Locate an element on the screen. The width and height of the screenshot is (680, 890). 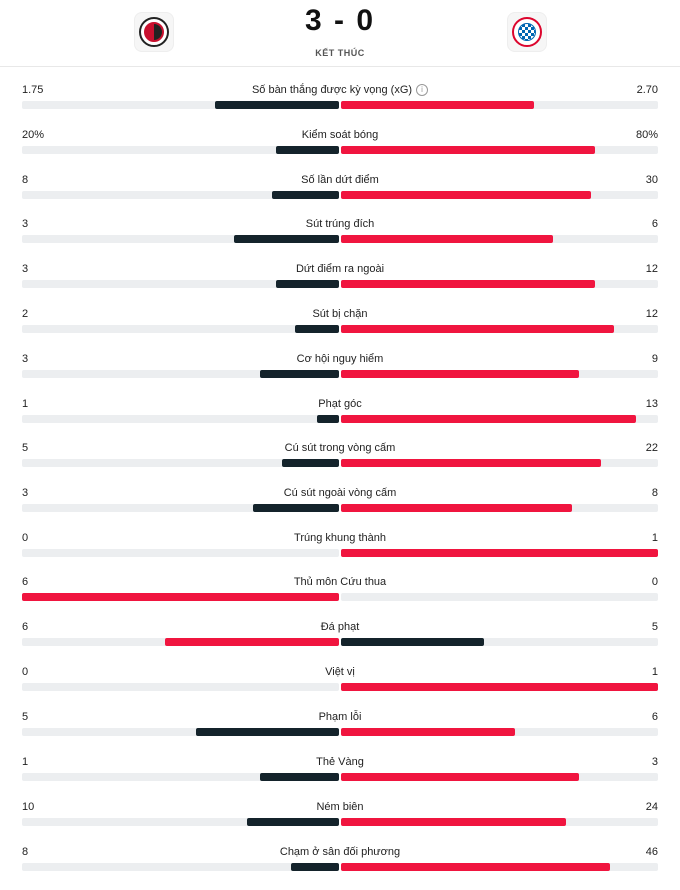
stat-label-text: Sút bị chặn is located at coordinates (340, 314).